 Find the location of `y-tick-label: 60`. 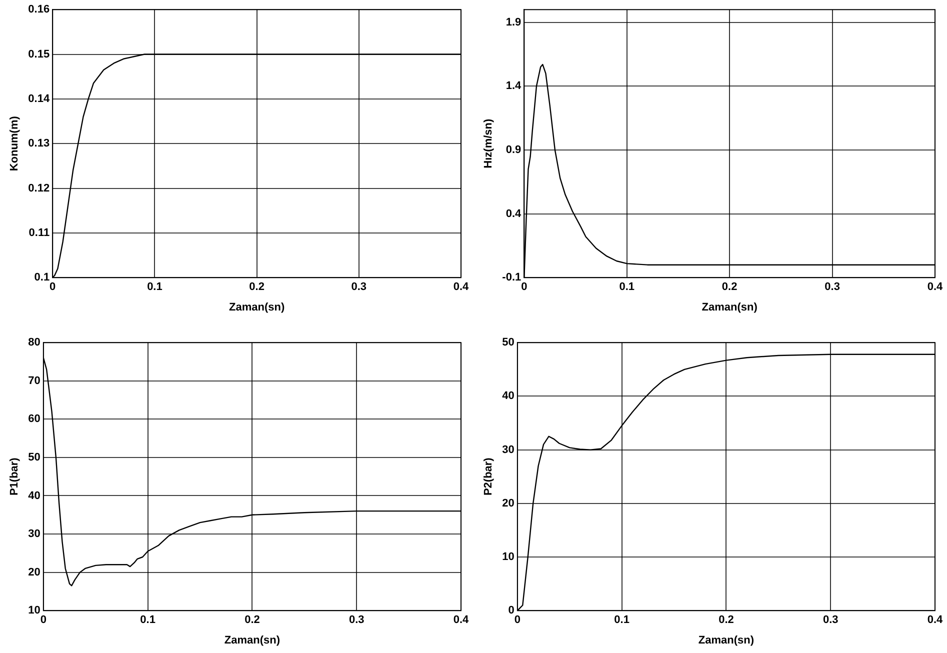

y-tick-label: 60 is located at coordinates (34, 419).